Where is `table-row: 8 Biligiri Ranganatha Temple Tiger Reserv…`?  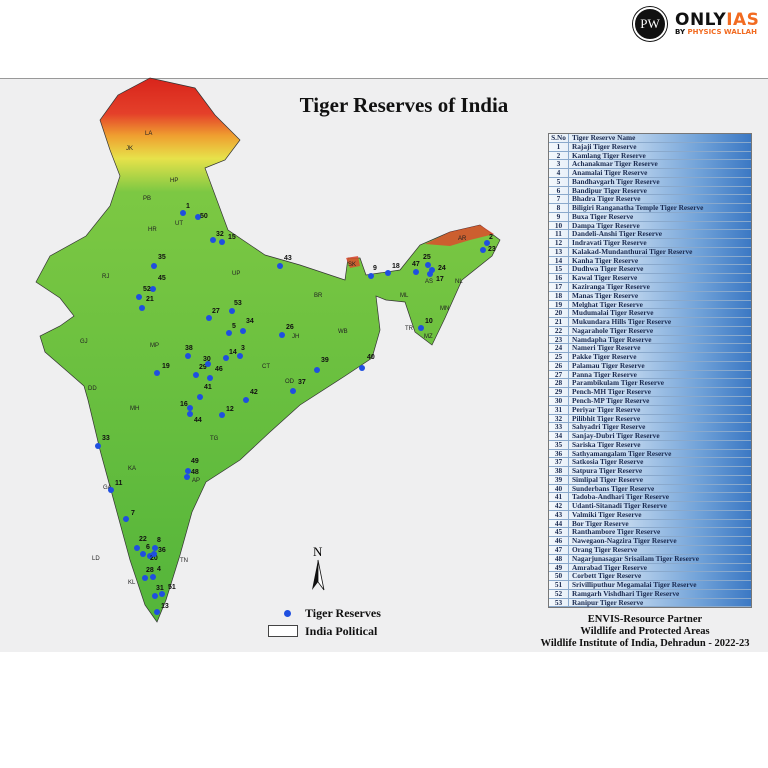
table-row: 8 Biligiri Ranganatha Temple Tiger Reserv… is located at coordinates (650, 208).